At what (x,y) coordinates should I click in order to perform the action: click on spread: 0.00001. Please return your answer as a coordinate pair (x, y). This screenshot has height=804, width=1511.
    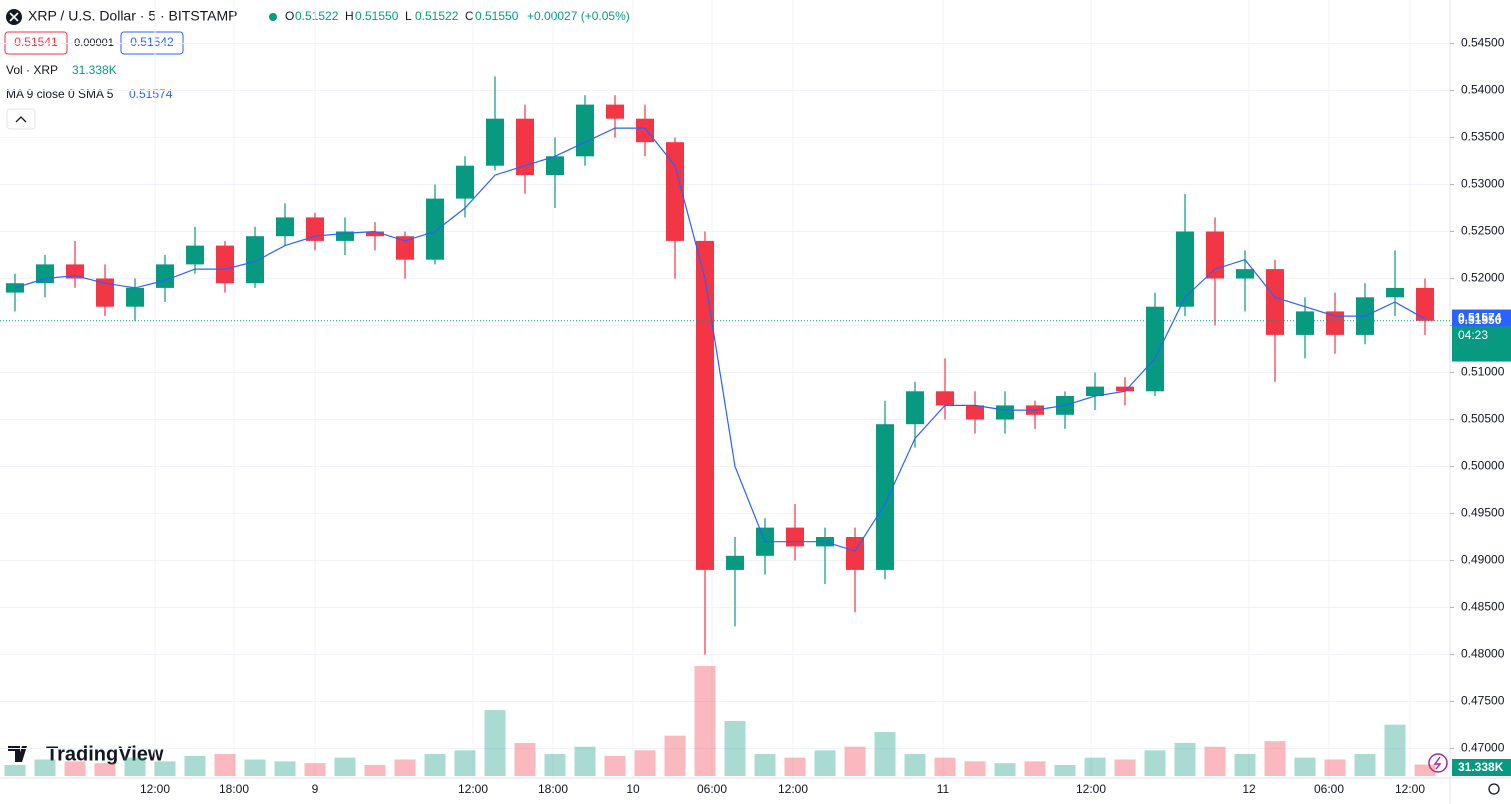
    Looking at the image, I should click on (94, 43).